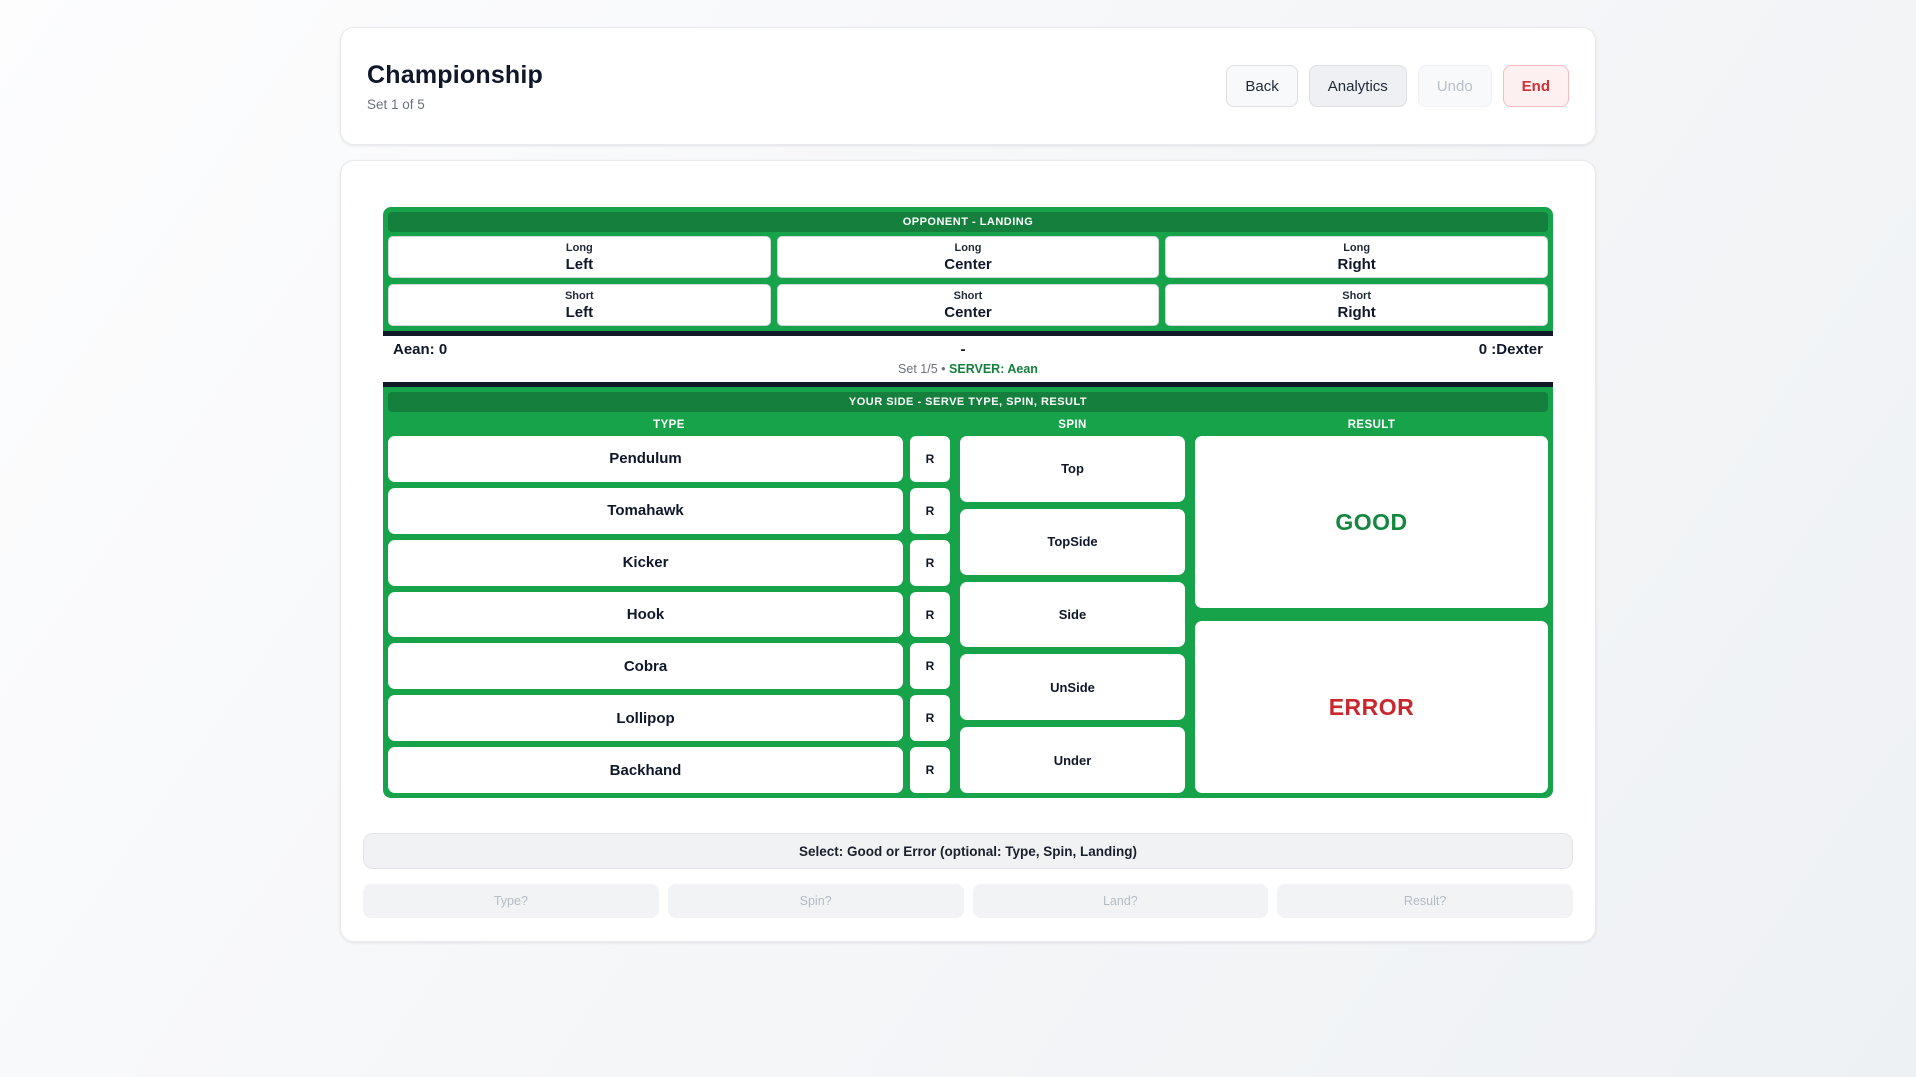 The image size is (1916, 1077). I want to click on header-actions: Back Analytics Undo End, so click(1397, 86).